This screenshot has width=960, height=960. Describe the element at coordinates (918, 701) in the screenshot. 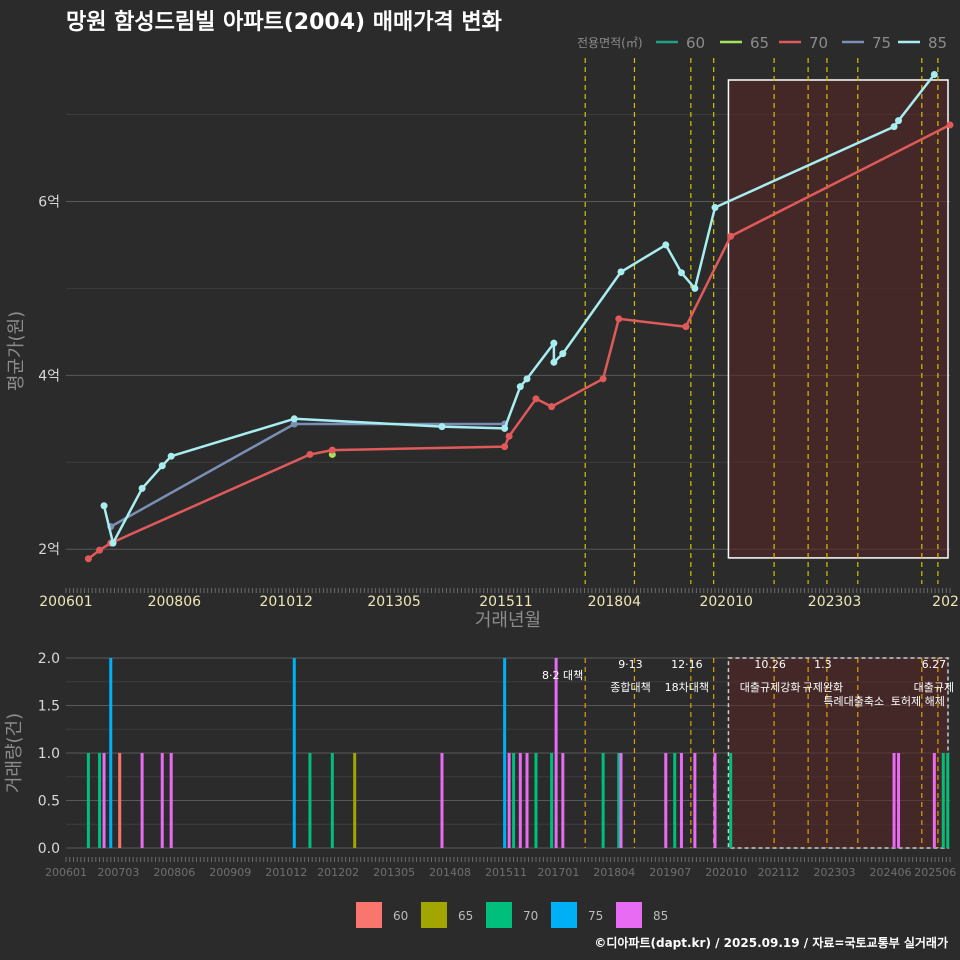

I see `policy-sublabel: 토허제 해제` at that location.